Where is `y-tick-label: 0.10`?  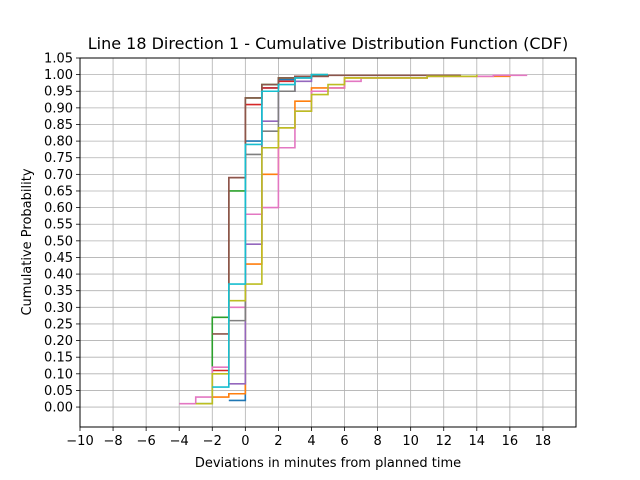
y-tick-label: 0.10 is located at coordinates (58, 374).